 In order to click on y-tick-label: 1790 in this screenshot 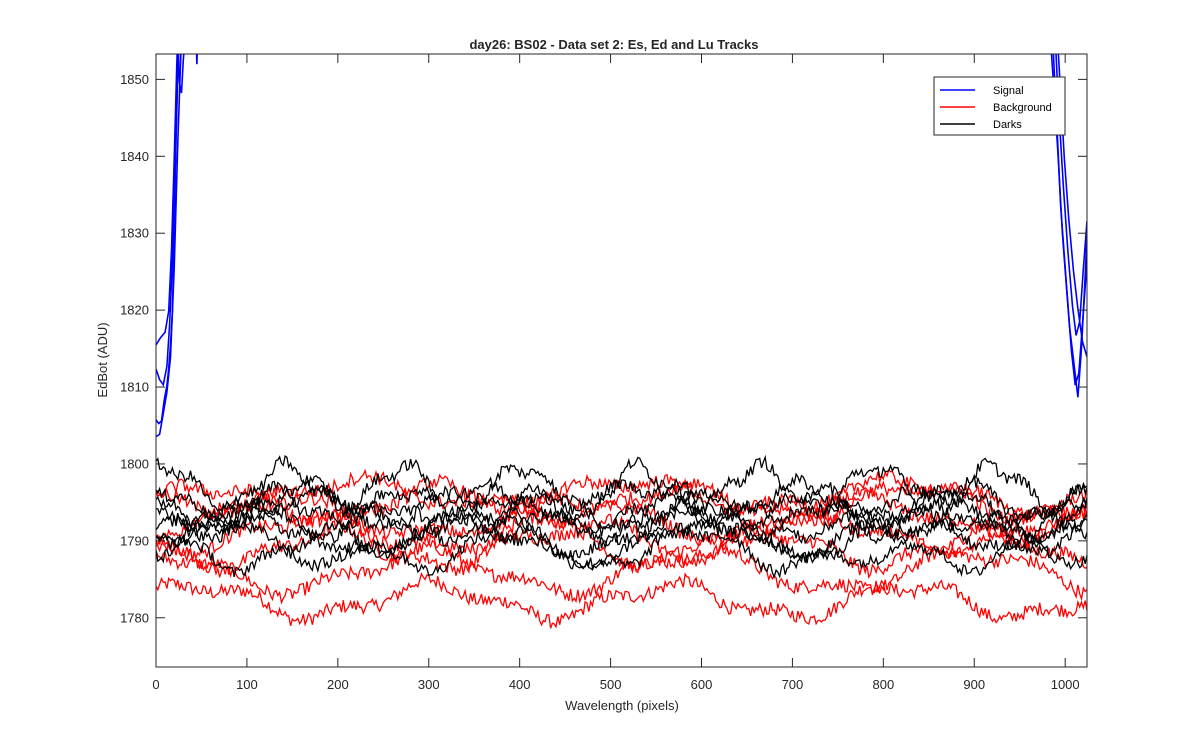, I will do `click(134, 540)`.